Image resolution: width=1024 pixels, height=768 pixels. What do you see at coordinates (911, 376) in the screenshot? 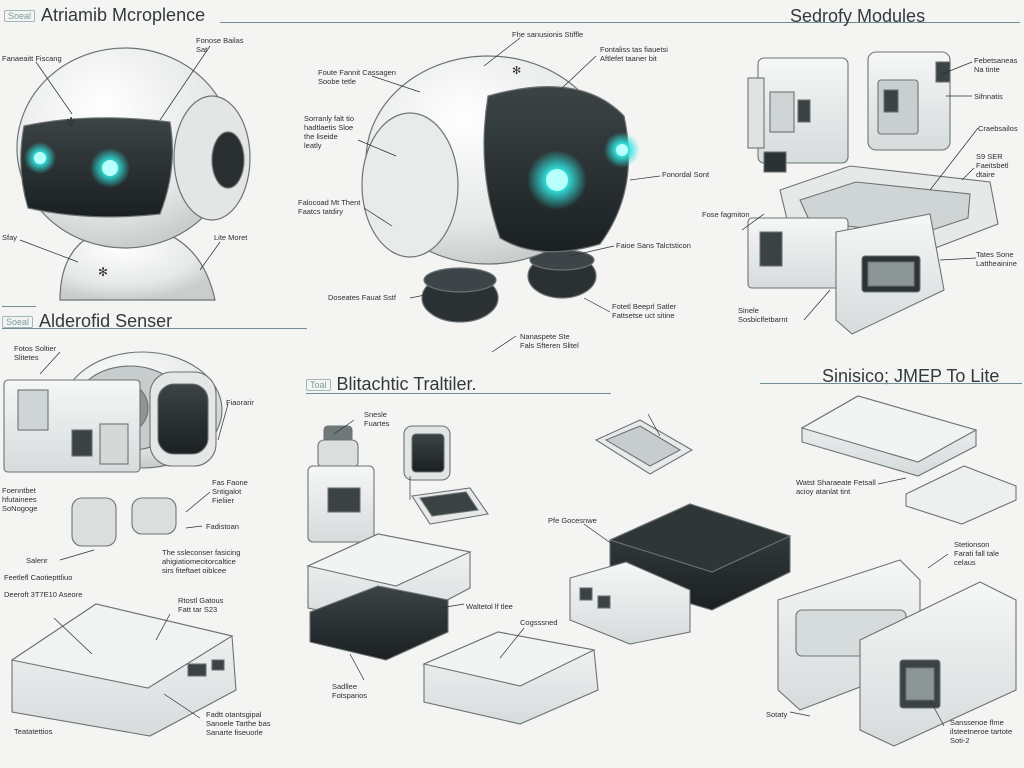
I see `title-sinisico: Sinisico; JMEP To Lite` at bounding box center [911, 376].